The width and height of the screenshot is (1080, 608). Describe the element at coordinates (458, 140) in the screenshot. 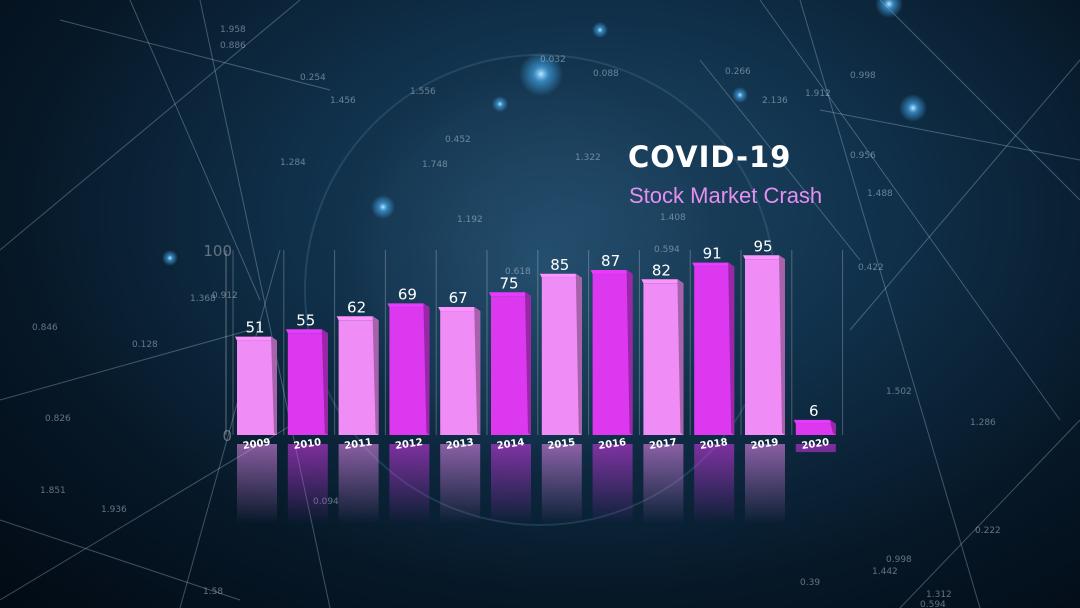

I see `background-number: 0.452` at that location.